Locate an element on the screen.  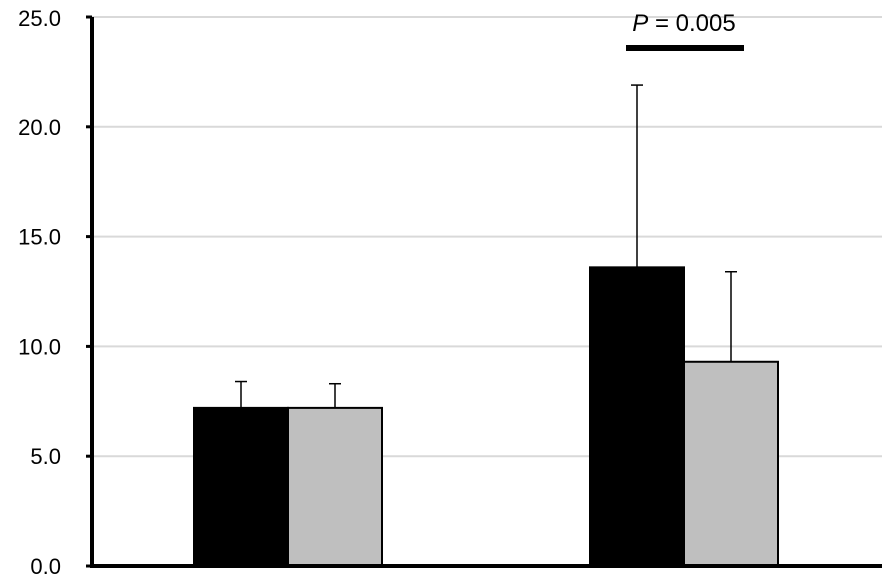
p-value: = 0.005 is located at coordinates (691, 23).